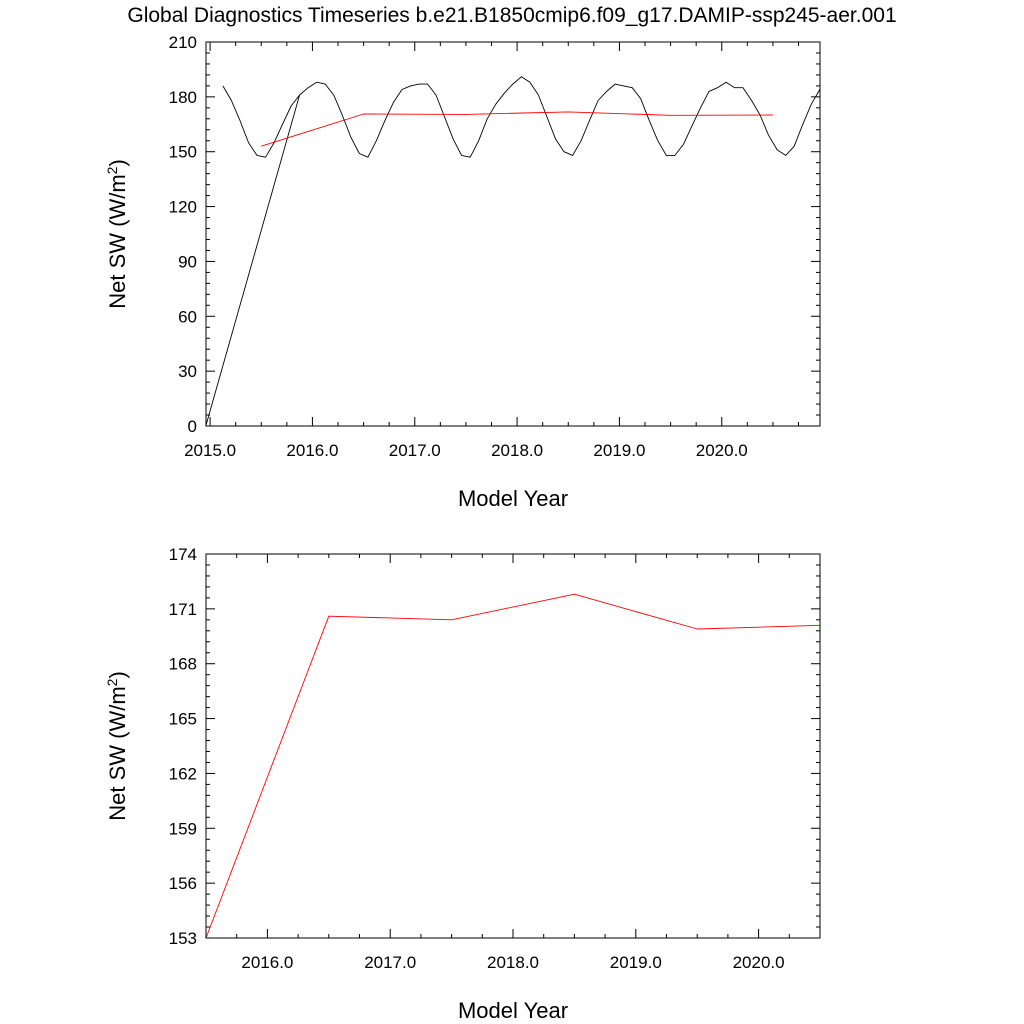  I want to click on x-tick-label: 2015.0, so click(210, 450).